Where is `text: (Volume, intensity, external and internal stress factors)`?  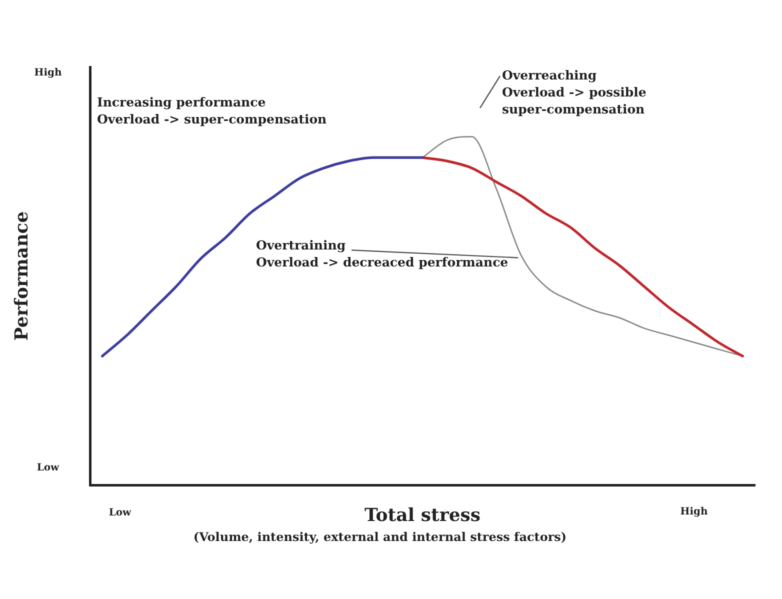
text: (Volume, intensity, external and internal stress factors) is located at coordinates (380, 537).